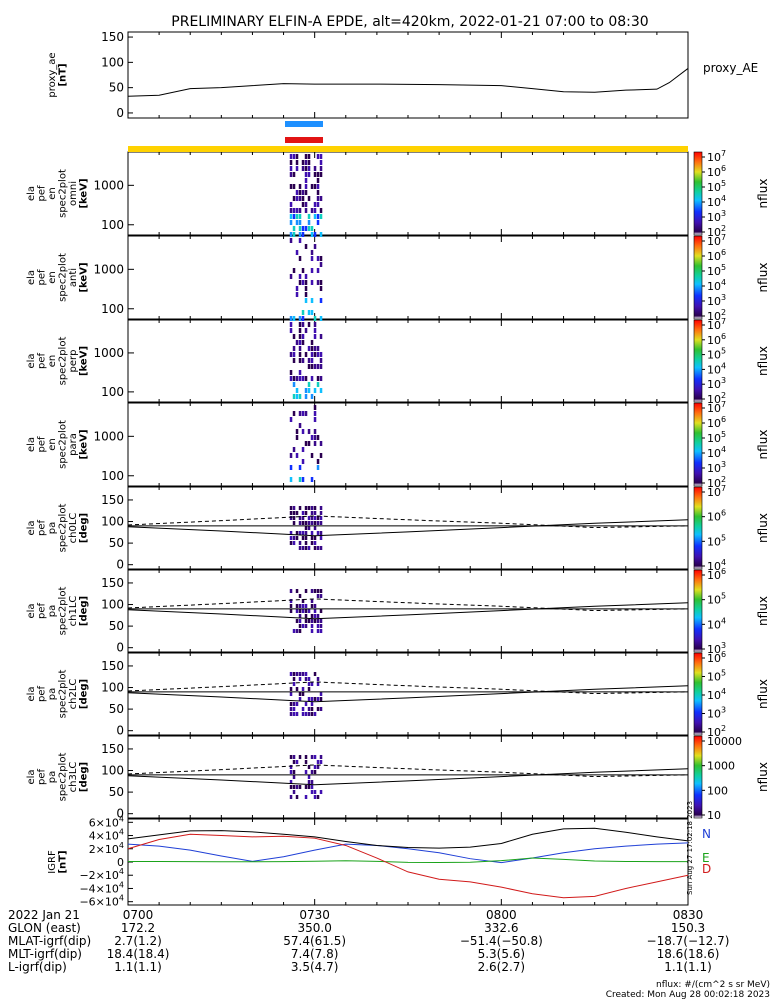 The image size is (775, 1000). What do you see at coordinates (314, 941) in the screenshot?
I see `footer-cell: 57.4(61.5)` at bounding box center [314, 941].